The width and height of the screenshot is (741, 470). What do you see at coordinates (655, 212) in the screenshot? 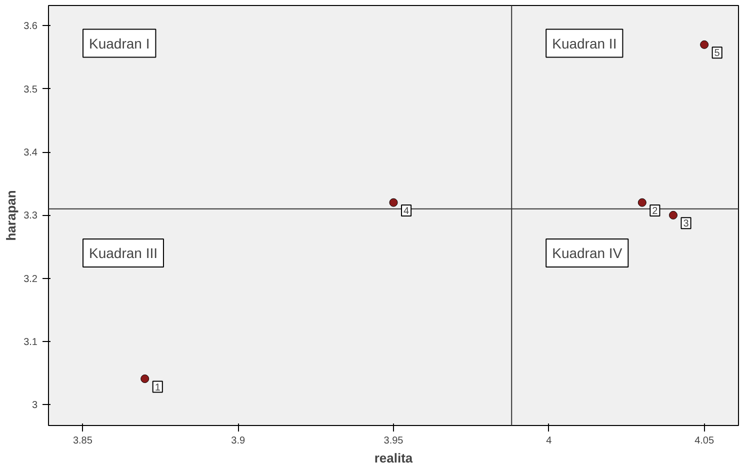
I see `annotation: 2` at bounding box center [655, 212].